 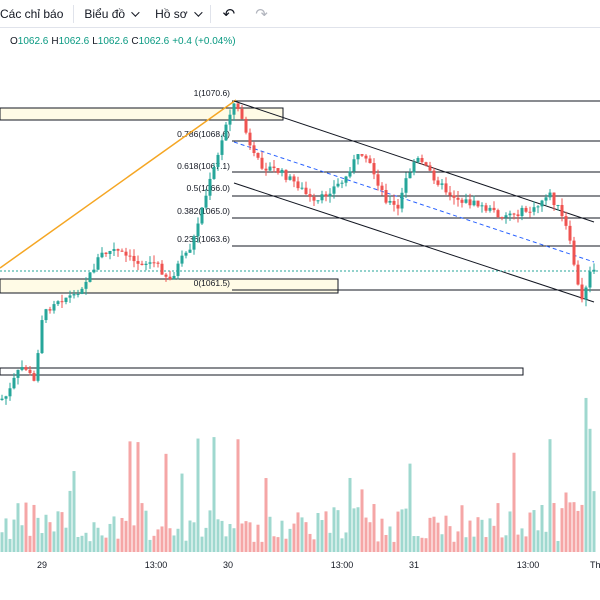 What do you see at coordinates (414, 242) in the screenshot?
I see `channel-bottom-line` at bounding box center [414, 242].